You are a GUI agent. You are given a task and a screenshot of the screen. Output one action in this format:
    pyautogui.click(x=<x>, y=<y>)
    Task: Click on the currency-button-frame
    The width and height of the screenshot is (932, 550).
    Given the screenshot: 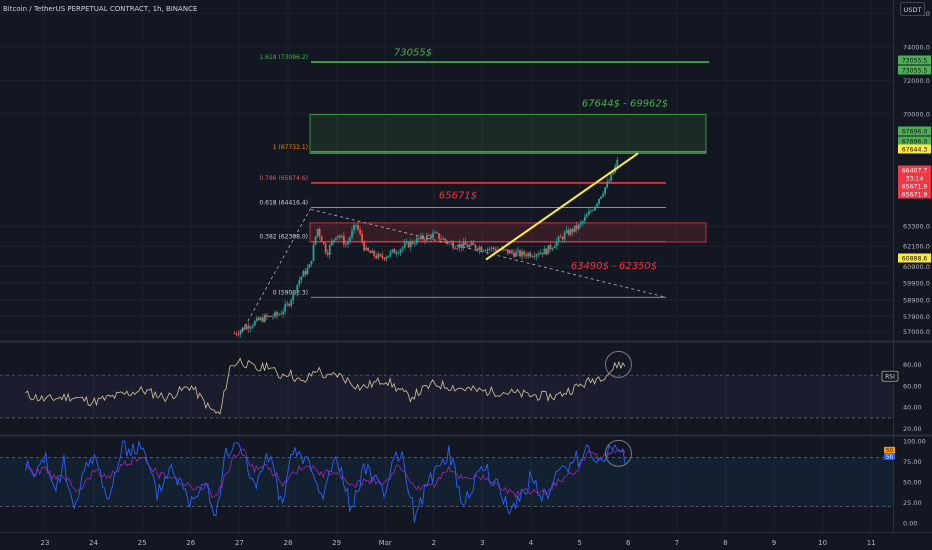 What is the action you would take?
    pyautogui.click(x=912, y=9)
    